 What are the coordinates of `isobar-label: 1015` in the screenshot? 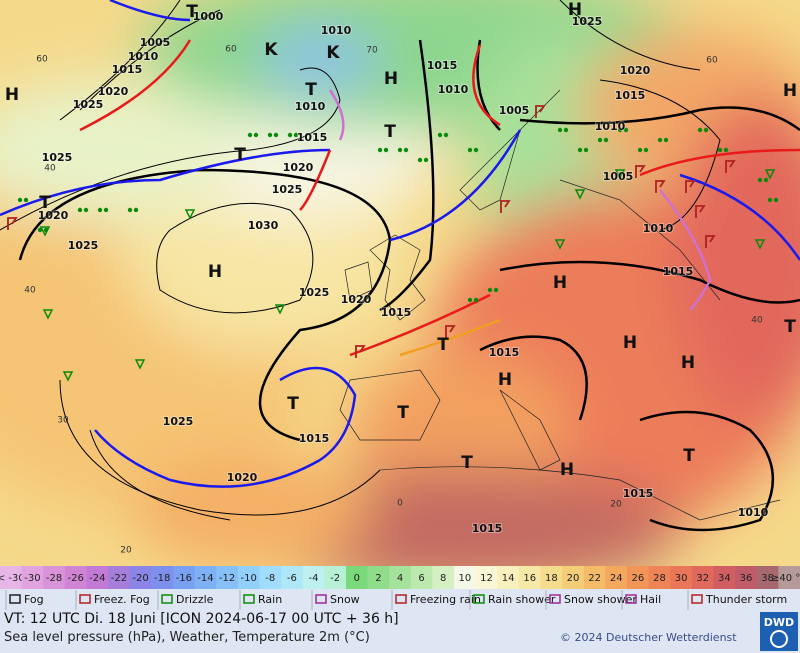 It's located at (314, 438).